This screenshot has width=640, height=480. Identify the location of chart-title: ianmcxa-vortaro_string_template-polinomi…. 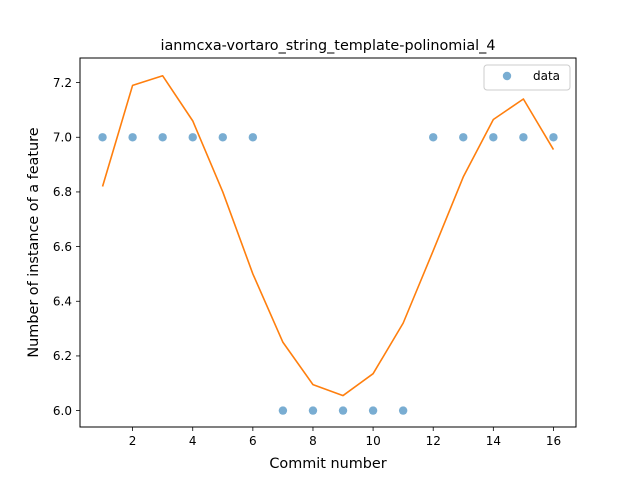
(327, 46).